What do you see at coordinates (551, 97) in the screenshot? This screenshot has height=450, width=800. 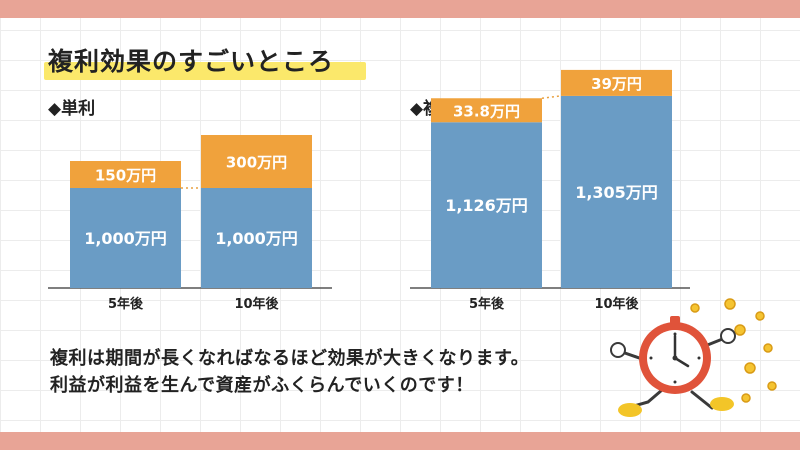 I see `connector-line` at bounding box center [551, 97].